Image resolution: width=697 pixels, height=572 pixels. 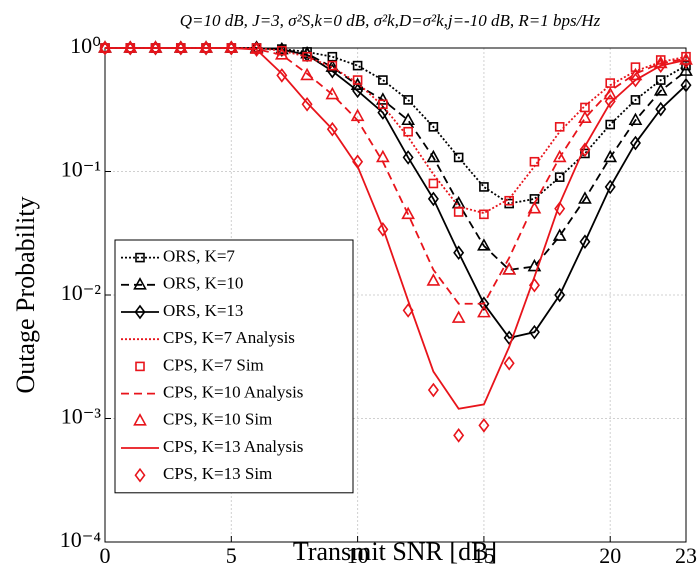 What do you see at coordinates (81, 292) in the screenshot?
I see `y-tick-label: 10⁻²` at bounding box center [81, 292].